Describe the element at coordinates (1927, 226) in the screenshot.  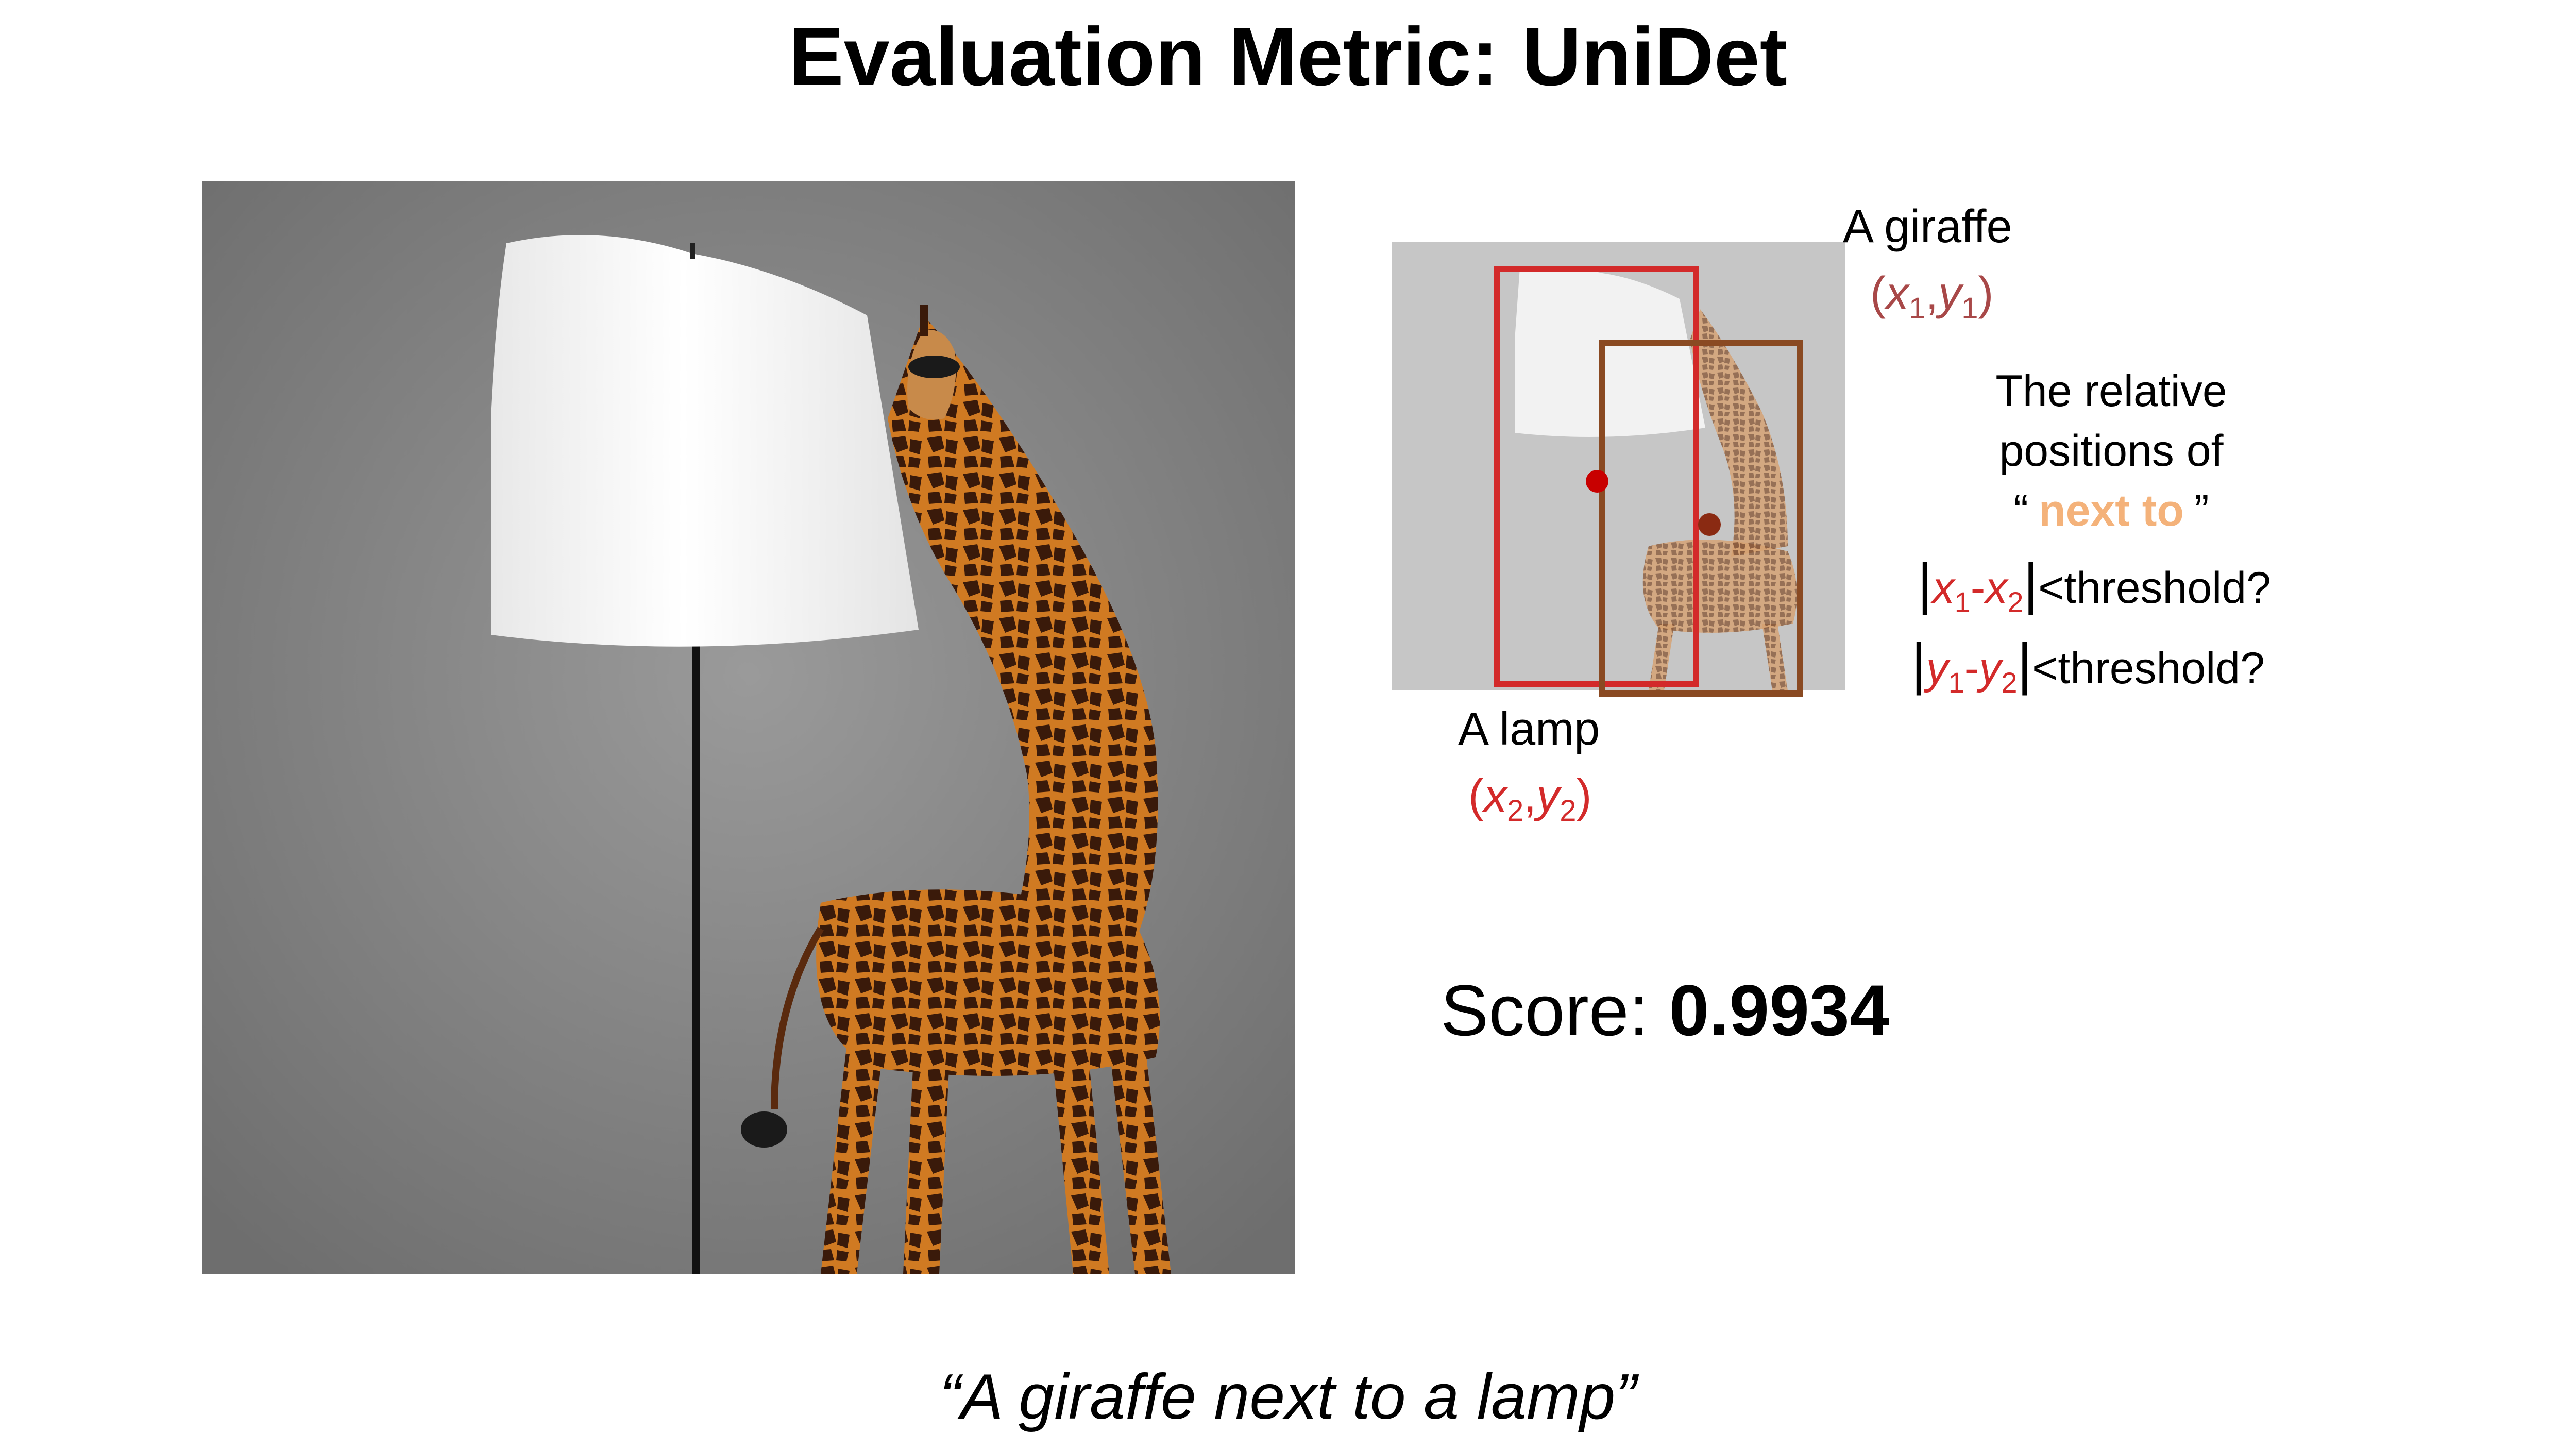
I see `giraffe-label: A giraffe` at that location.